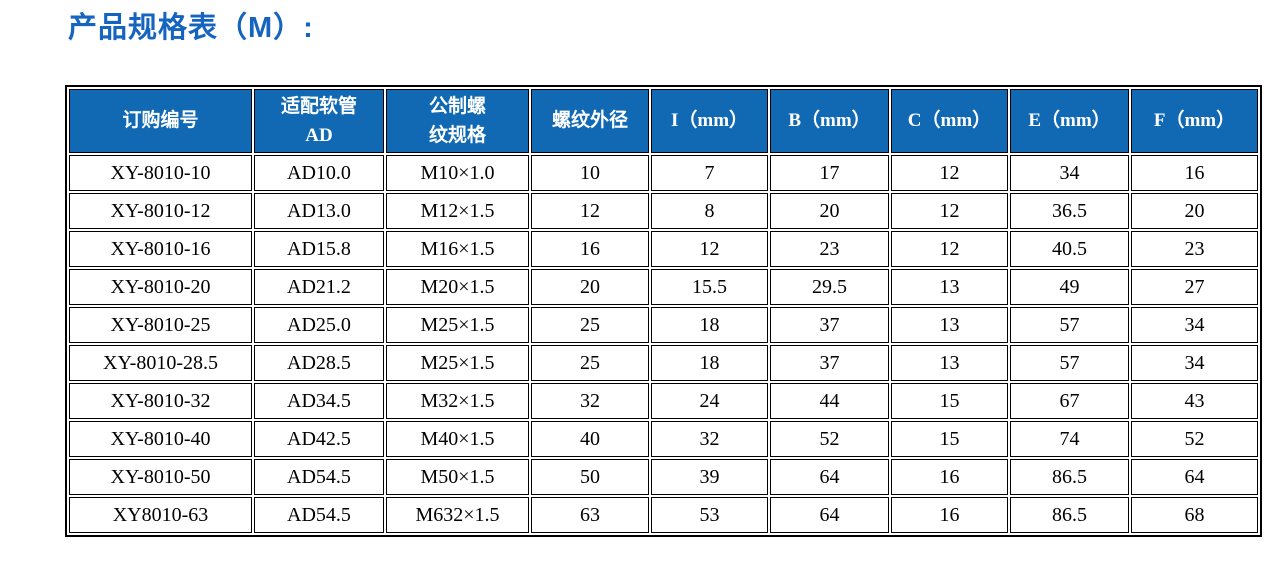 This screenshot has height=585, width=1281. I want to click on cell-hose-ad: AD21.2, so click(319, 287).